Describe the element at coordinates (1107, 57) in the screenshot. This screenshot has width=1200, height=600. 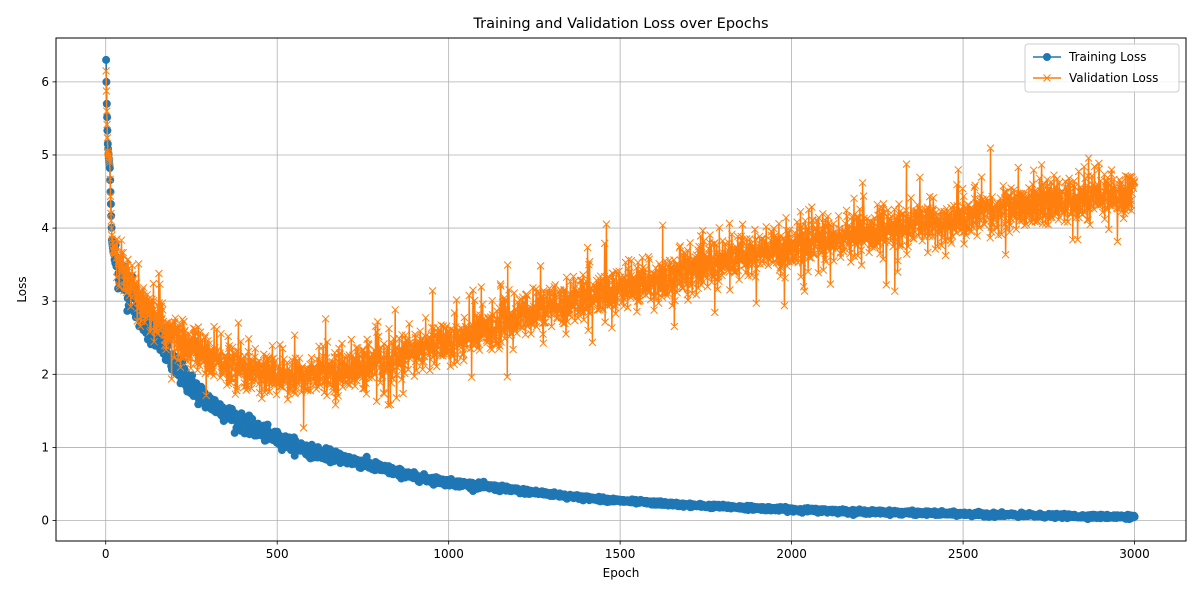
I see `legend-label: Training Loss` at that location.